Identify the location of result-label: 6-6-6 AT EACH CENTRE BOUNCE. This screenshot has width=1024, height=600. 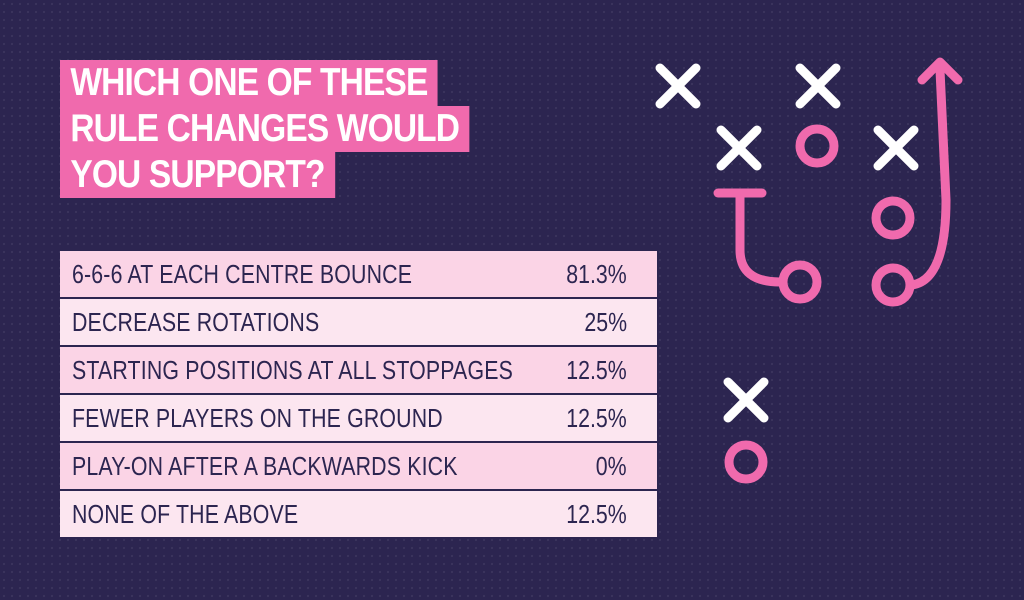
(242, 274).